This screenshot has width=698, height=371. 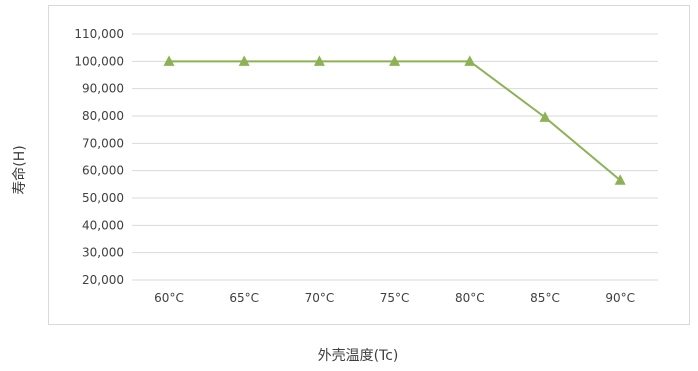 I want to click on y-tick-label: 50,000, so click(x=103, y=198).